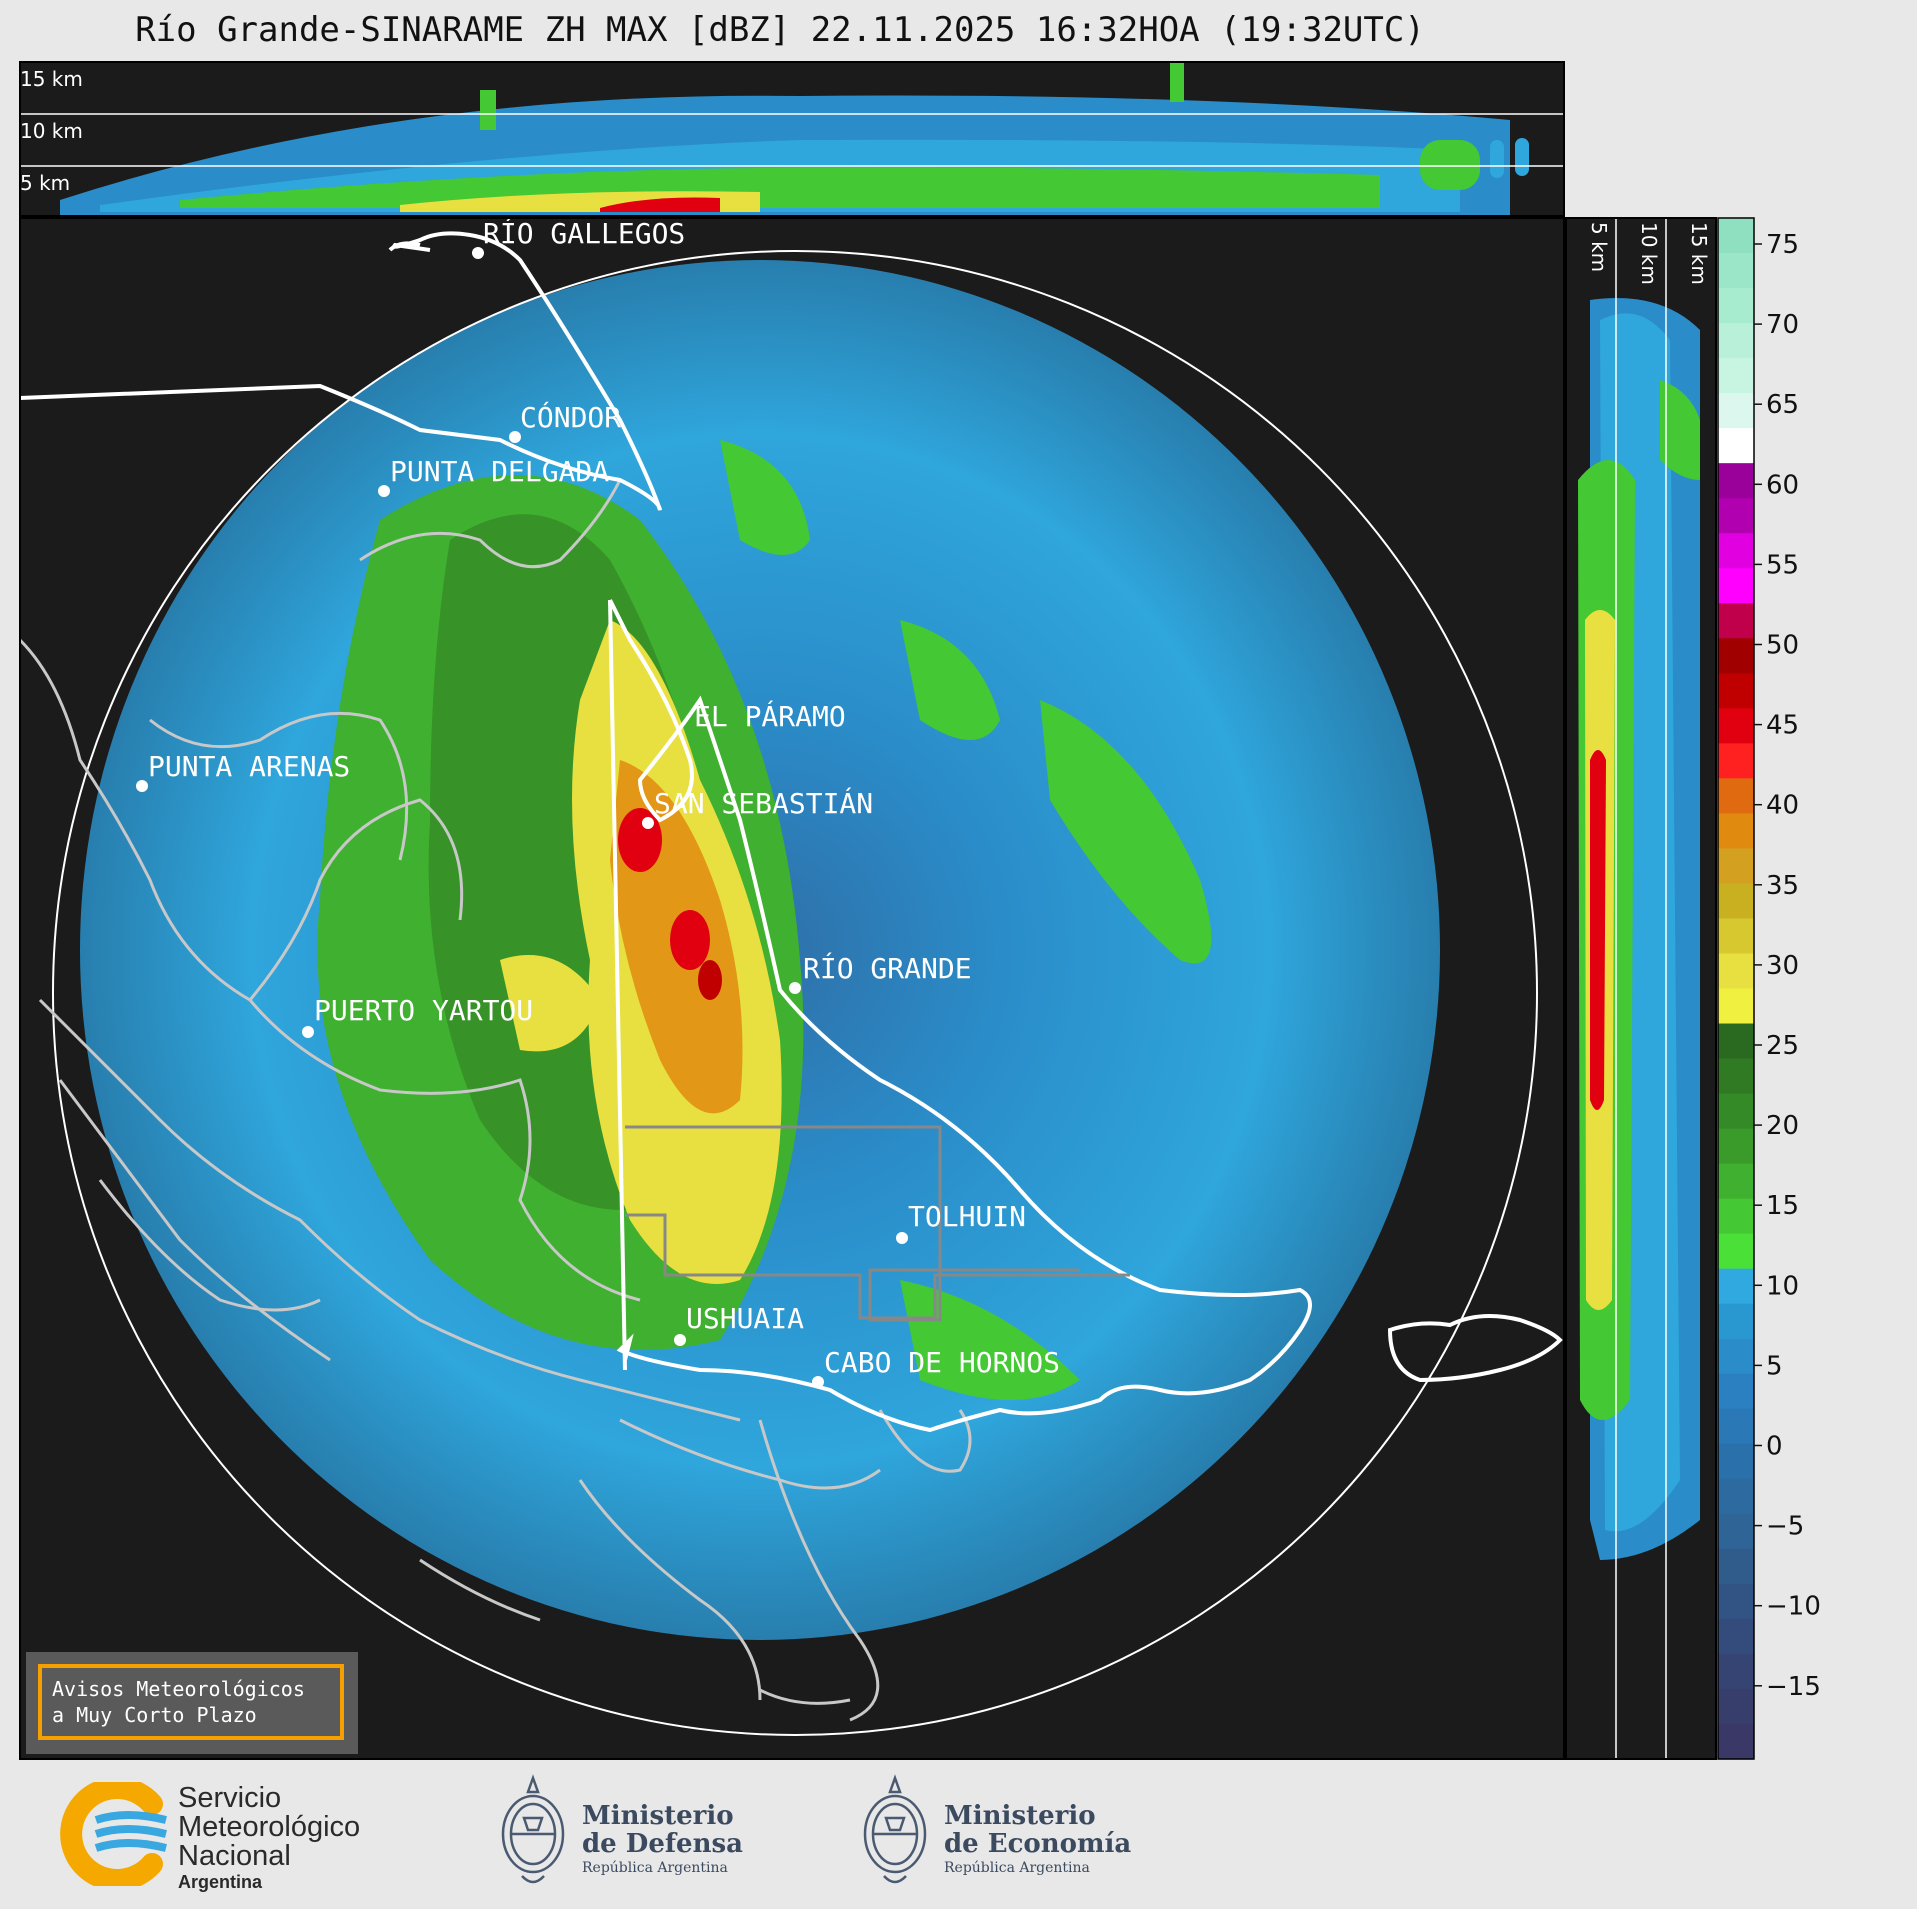  I want to click on top-height-label-15: 15 km, so click(51, 79).